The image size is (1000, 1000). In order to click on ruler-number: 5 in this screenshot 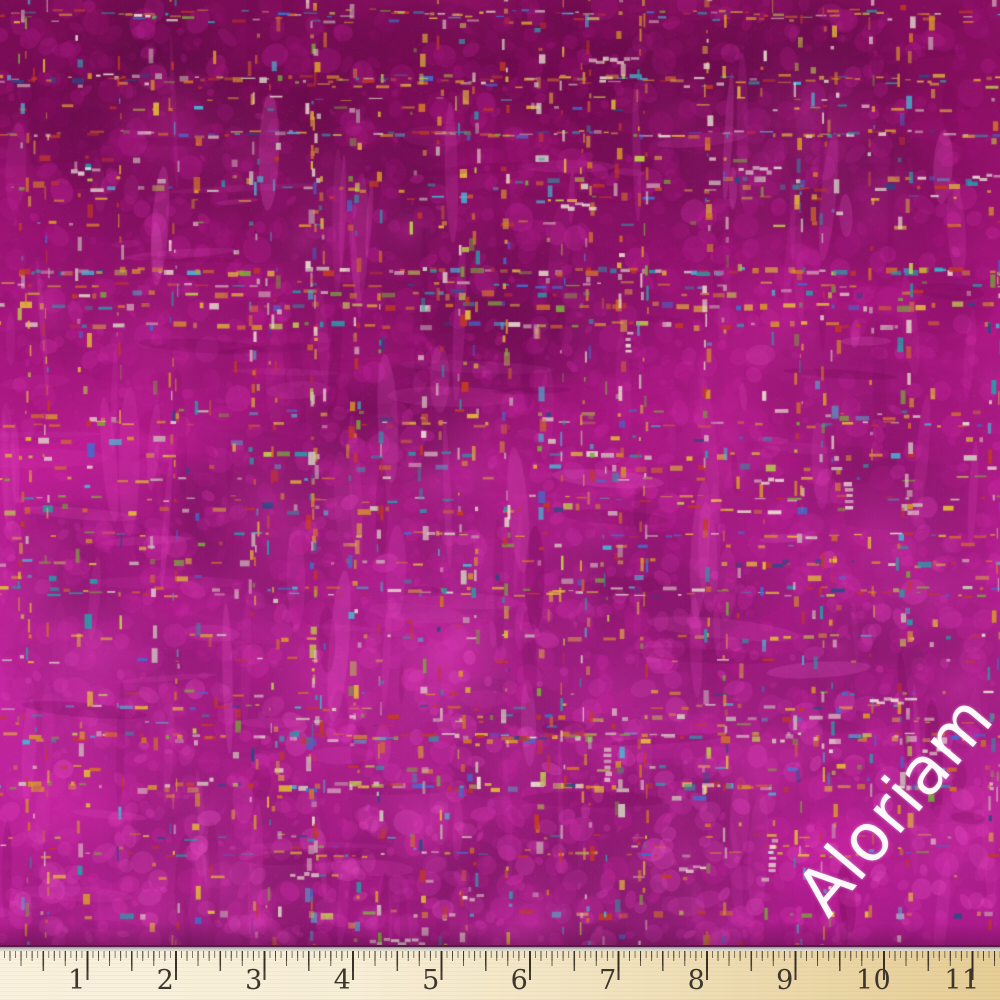, I will do `click(431, 980)`.